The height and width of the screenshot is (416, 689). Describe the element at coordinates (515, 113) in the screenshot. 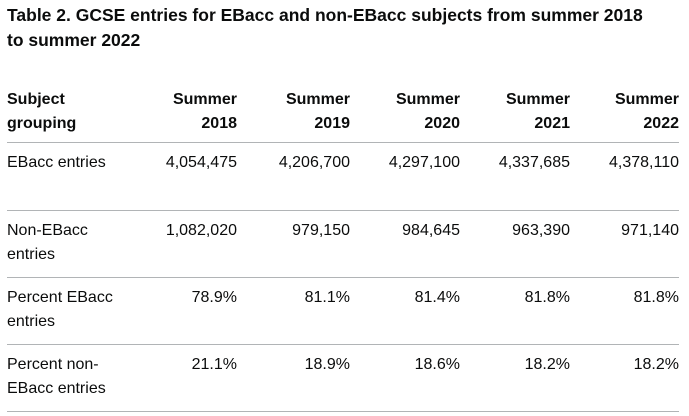

I see `header-summer-2021: Summer 2021` at that location.